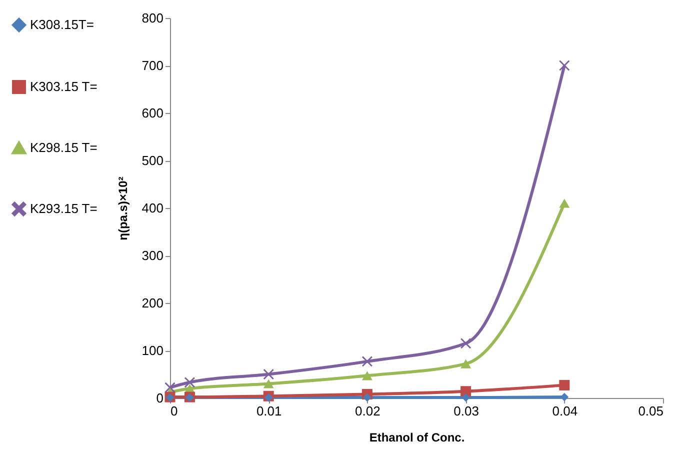  What do you see at coordinates (153, 350) in the screenshot?
I see `y-tick-label: 100` at bounding box center [153, 350].